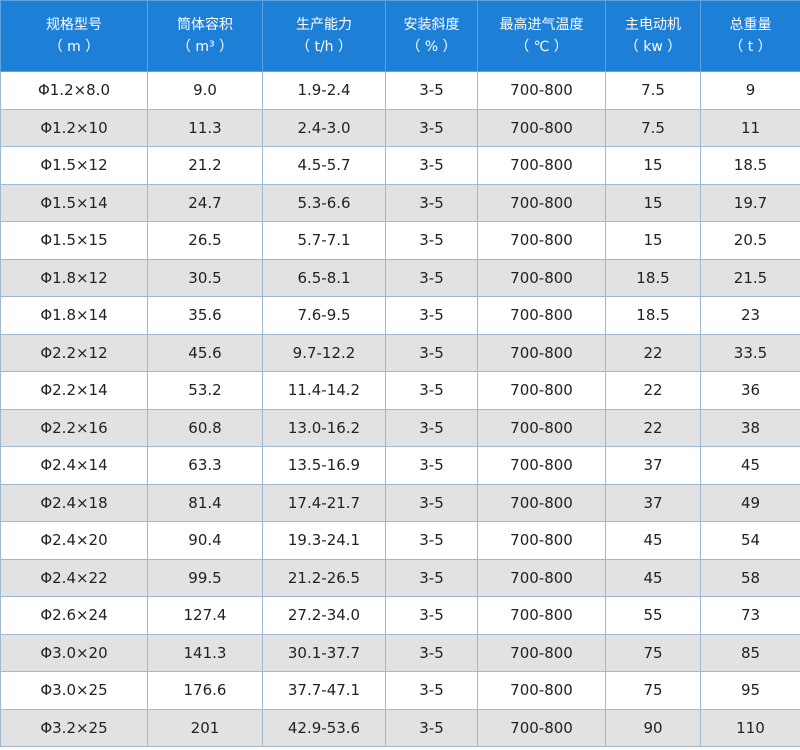  What do you see at coordinates (750, 390) in the screenshot?
I see `table-cell: 36` at bounding box center [750, 390].